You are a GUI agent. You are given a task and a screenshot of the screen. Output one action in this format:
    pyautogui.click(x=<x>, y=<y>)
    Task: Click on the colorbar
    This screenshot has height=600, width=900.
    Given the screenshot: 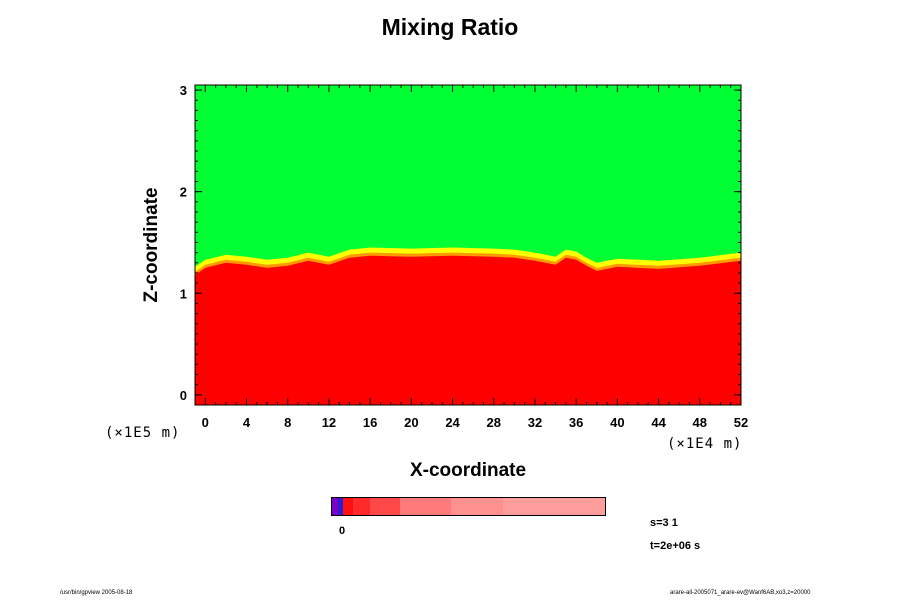 What is the action you would take?
    pyautogui.click(x=468, y=506)
    